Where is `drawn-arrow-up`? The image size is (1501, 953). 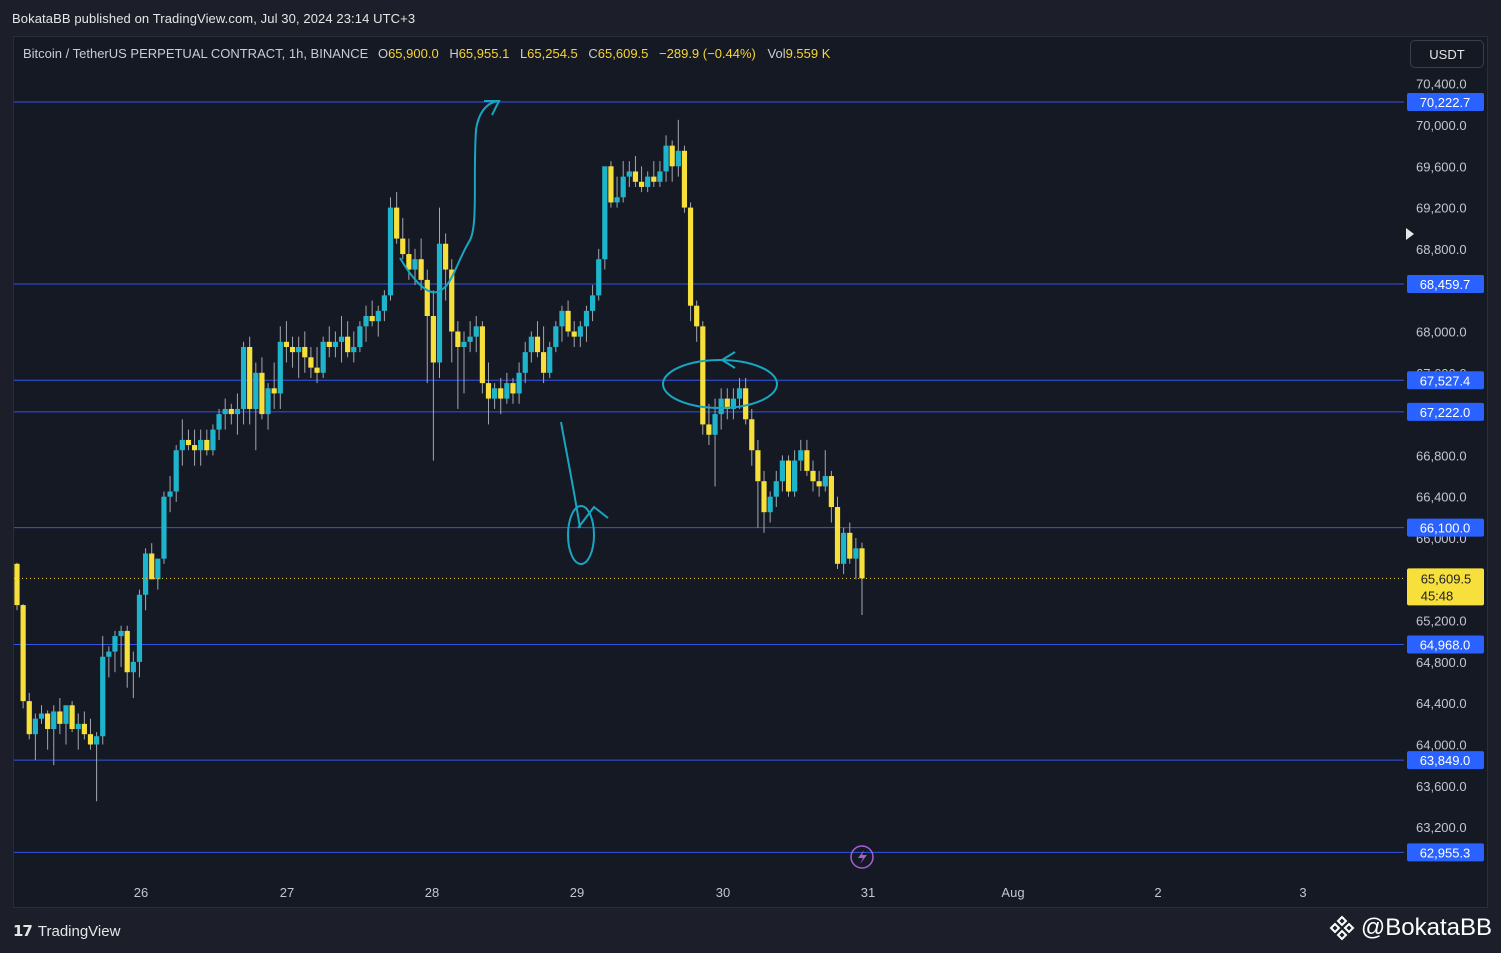 drawn-arrow-up is located at coordinates (449, 197).